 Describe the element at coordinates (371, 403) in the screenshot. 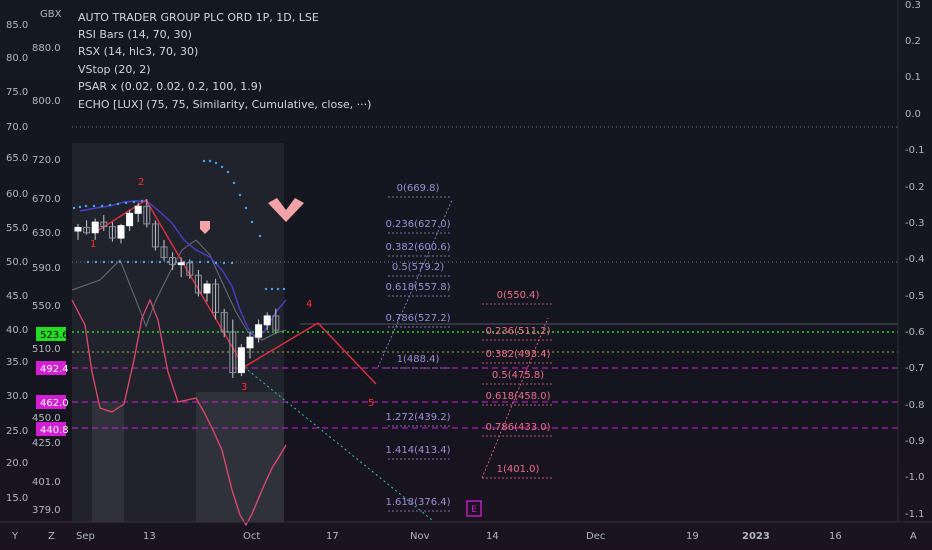

I see `pivot-label-5: 5` at that location.